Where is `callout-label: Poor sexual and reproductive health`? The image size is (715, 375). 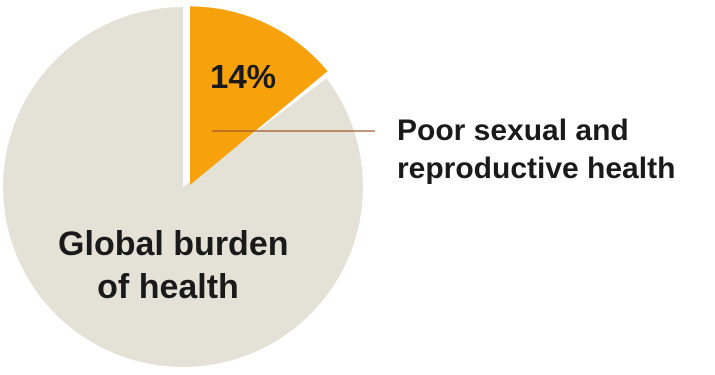
callout-label: Poor sexual and reproductive health is located at coordinates (536, 149).